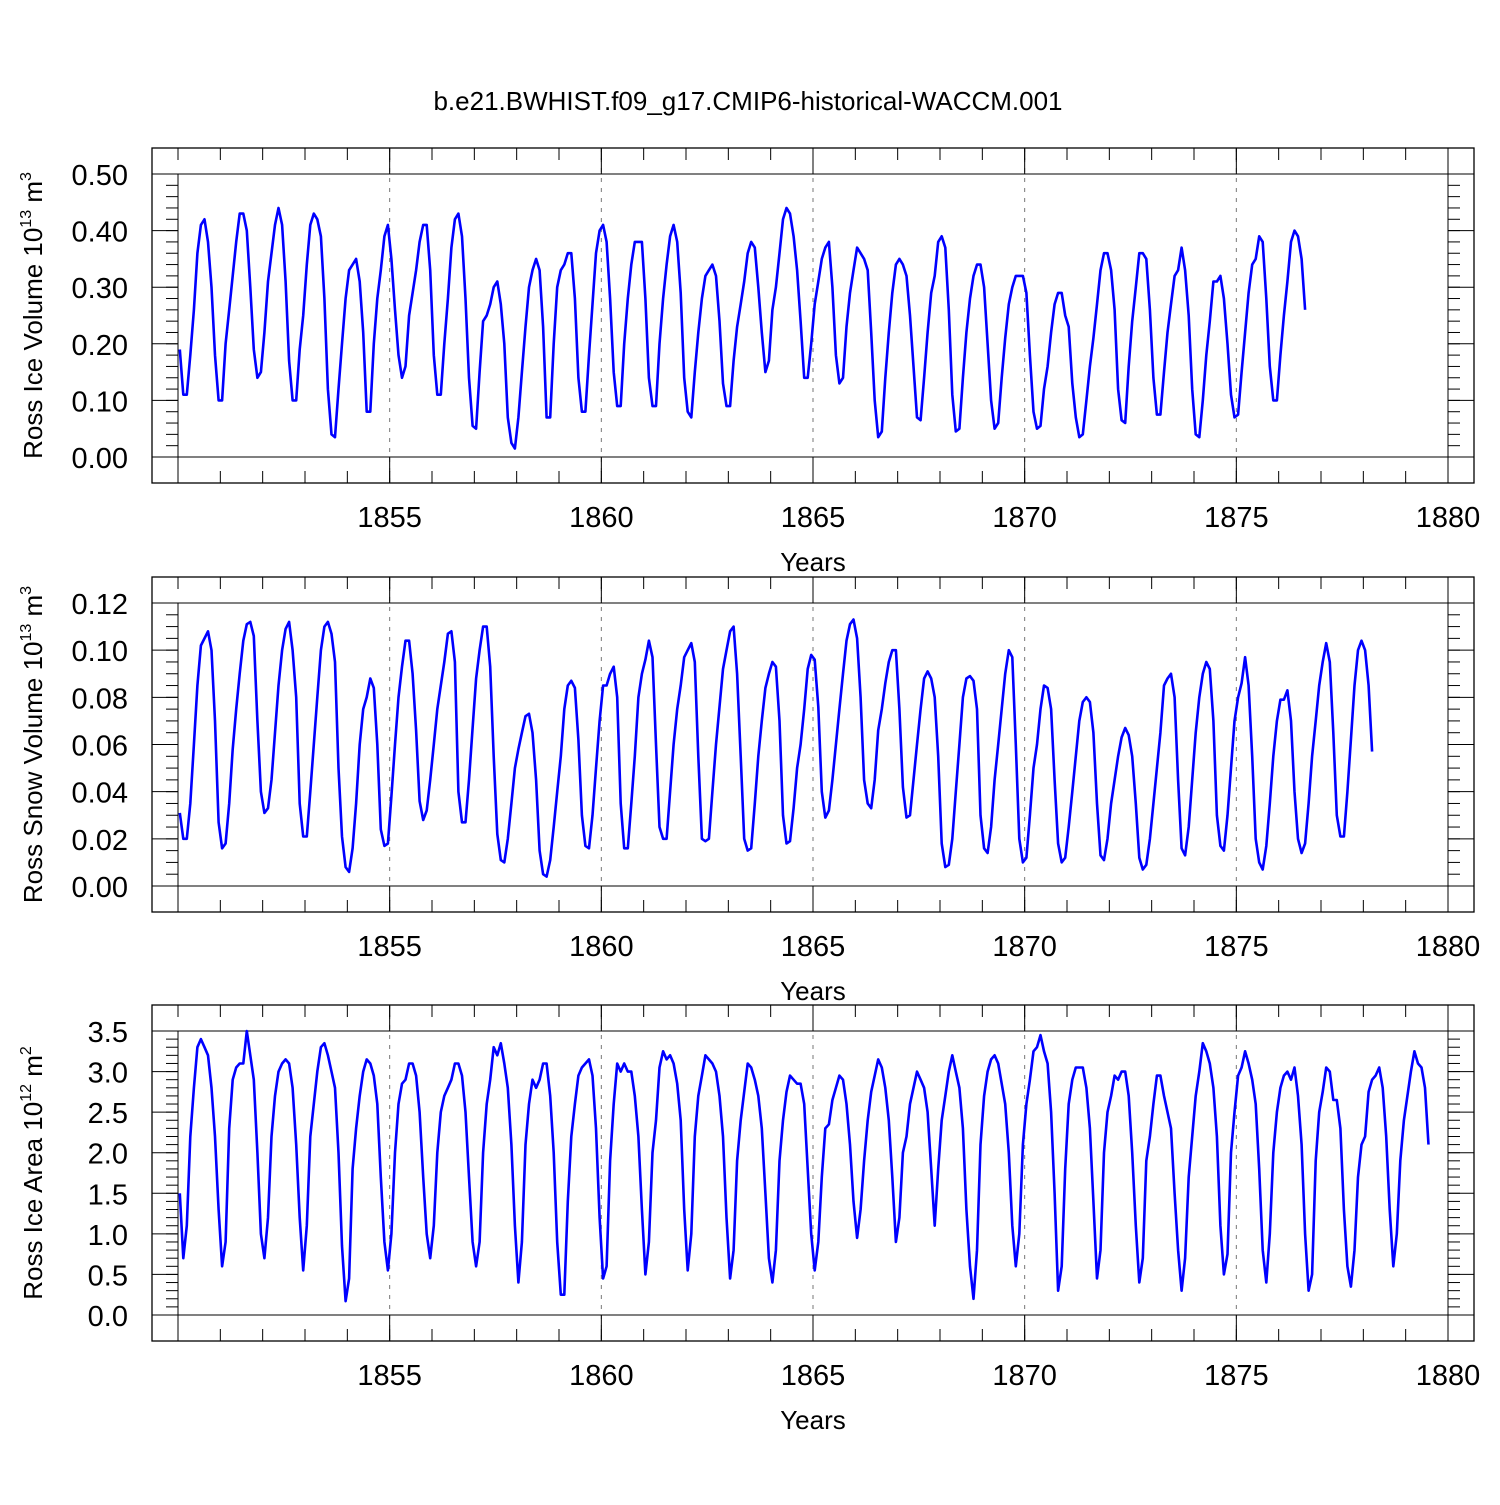 The height and width of the screenshot is (1505, 1500). I want to click on y-tick-label: 0.06, so click(100, 747).